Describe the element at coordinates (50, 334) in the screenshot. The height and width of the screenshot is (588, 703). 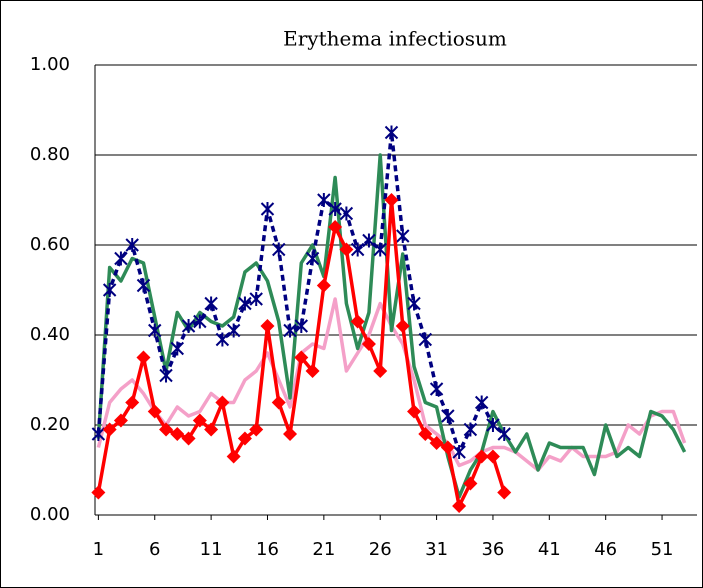
I see `y-tick-label: 0.40` at that location.